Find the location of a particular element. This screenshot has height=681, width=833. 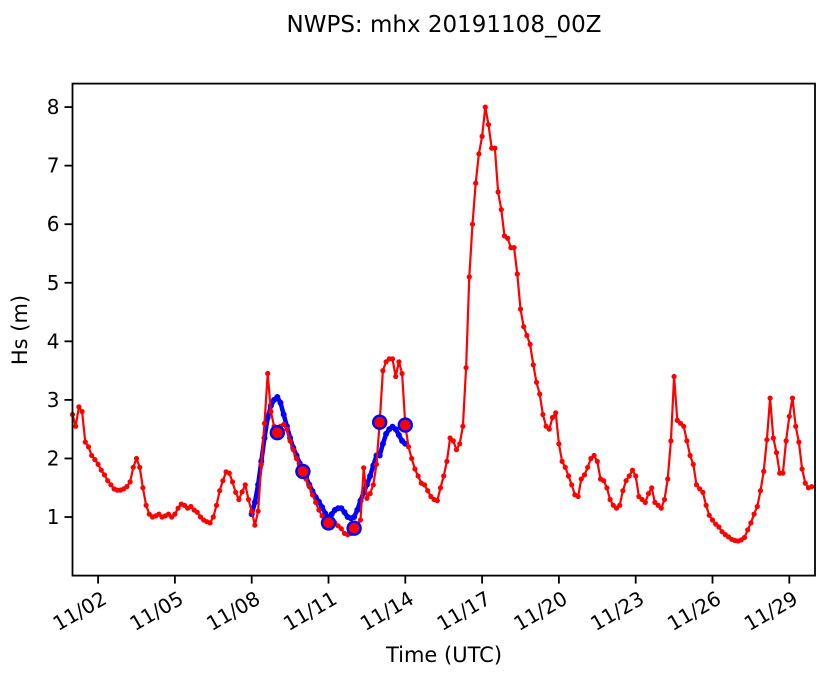

x-tick-label: 11/29 is located at coordinates (771, 611).